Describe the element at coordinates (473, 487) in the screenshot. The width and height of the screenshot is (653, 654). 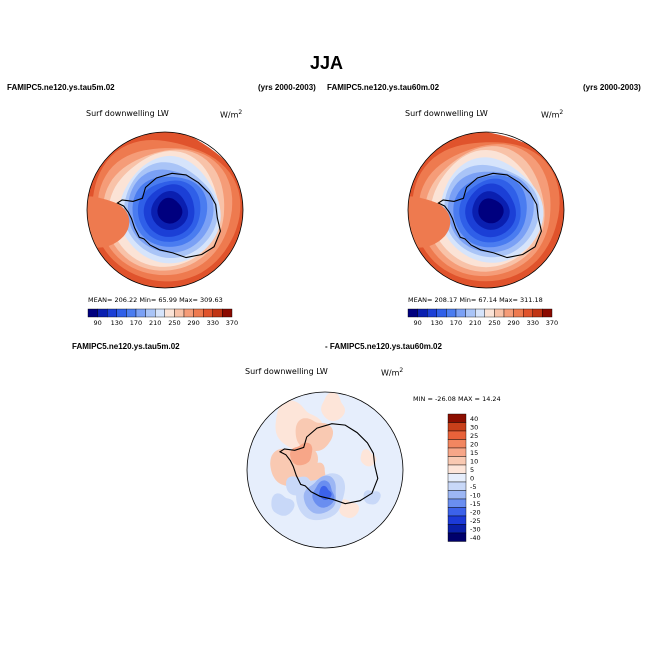
I see `panel3-colorbar-tick: -5` at that location.